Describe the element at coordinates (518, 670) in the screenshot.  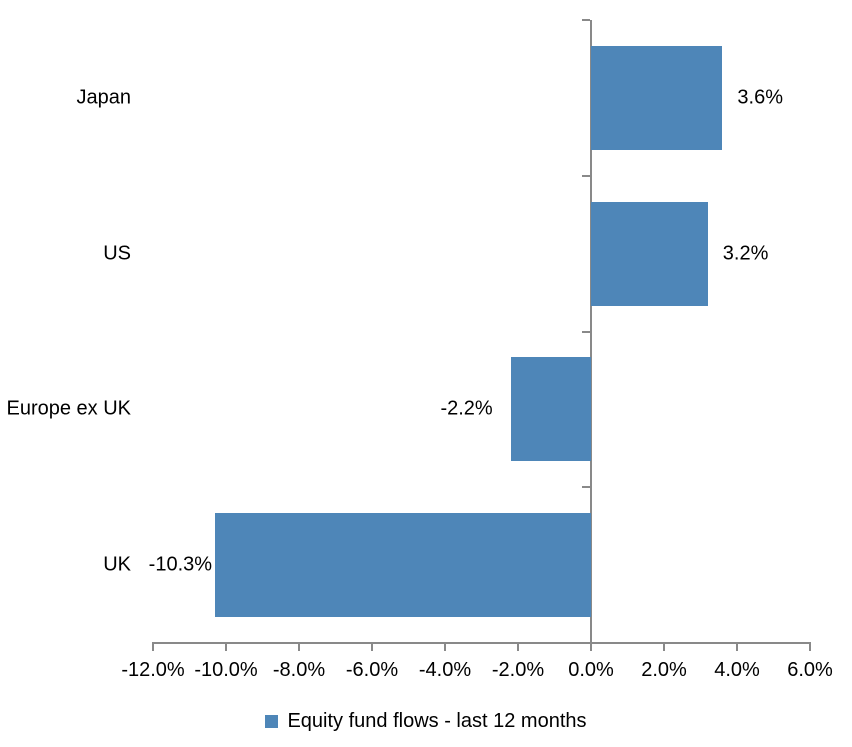
I see `x-tick-label-5: -2.0%` at that location.